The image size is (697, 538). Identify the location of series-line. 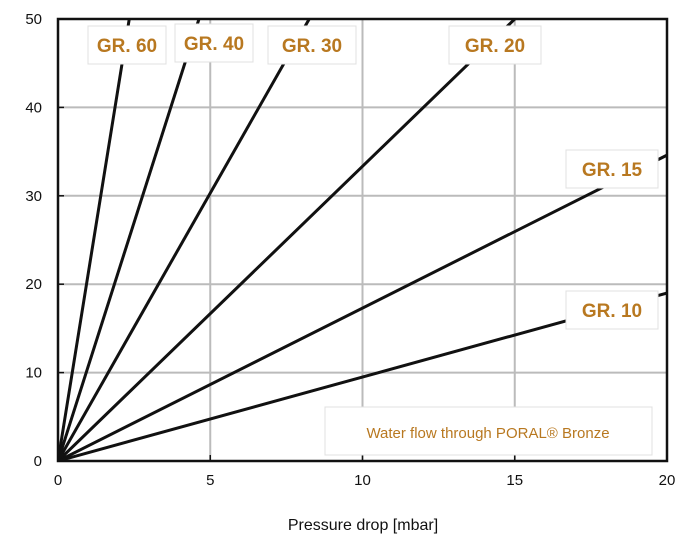
(94, 240).